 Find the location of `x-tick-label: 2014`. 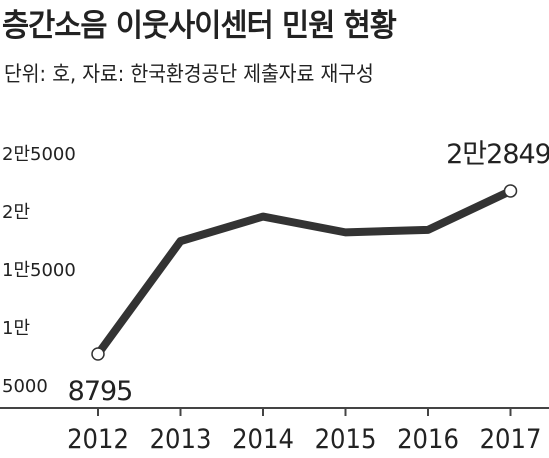

x-tick-label: 2014 is located at coordinates (263, 439).